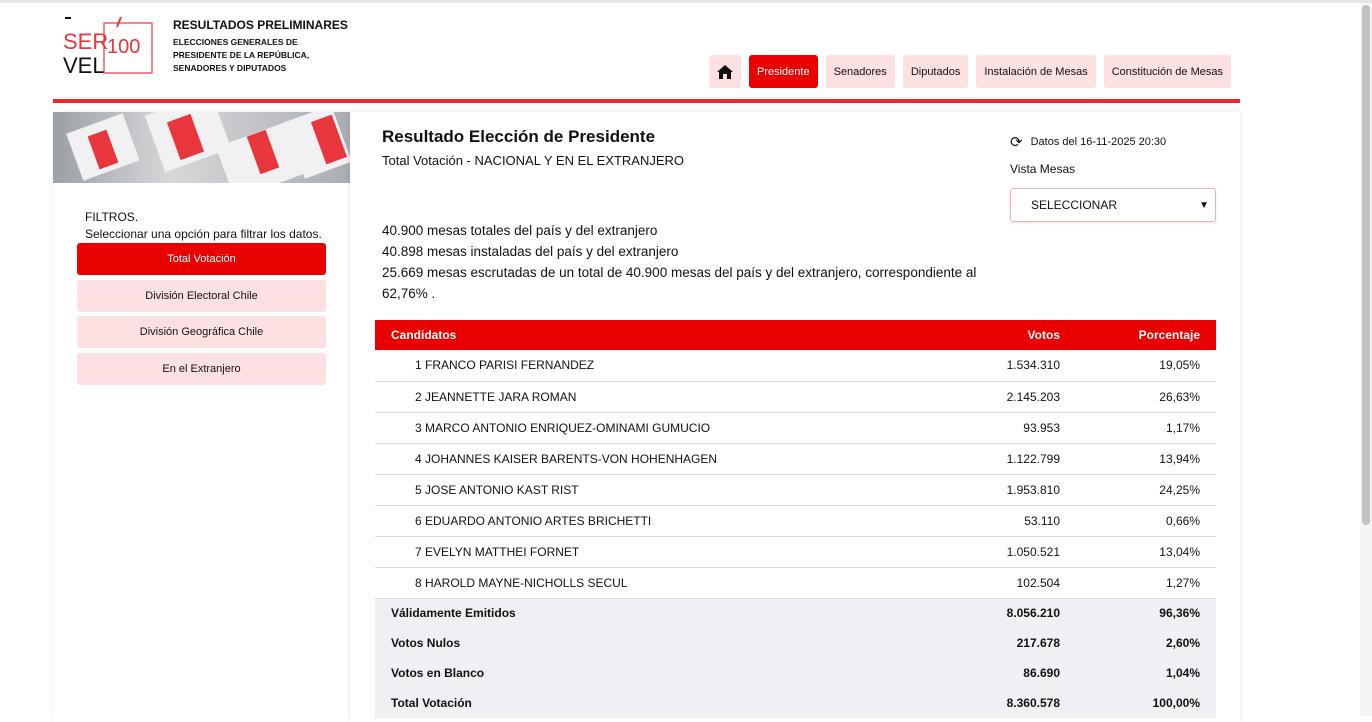 Image resolution: width=1372 pixels, height=722 pixels. Describe the element at coordinates (658, 583) in the screenshot. I see `candidate-name: 8 HAROLD MAYNE-NICHOLLS SECUL` at that location.